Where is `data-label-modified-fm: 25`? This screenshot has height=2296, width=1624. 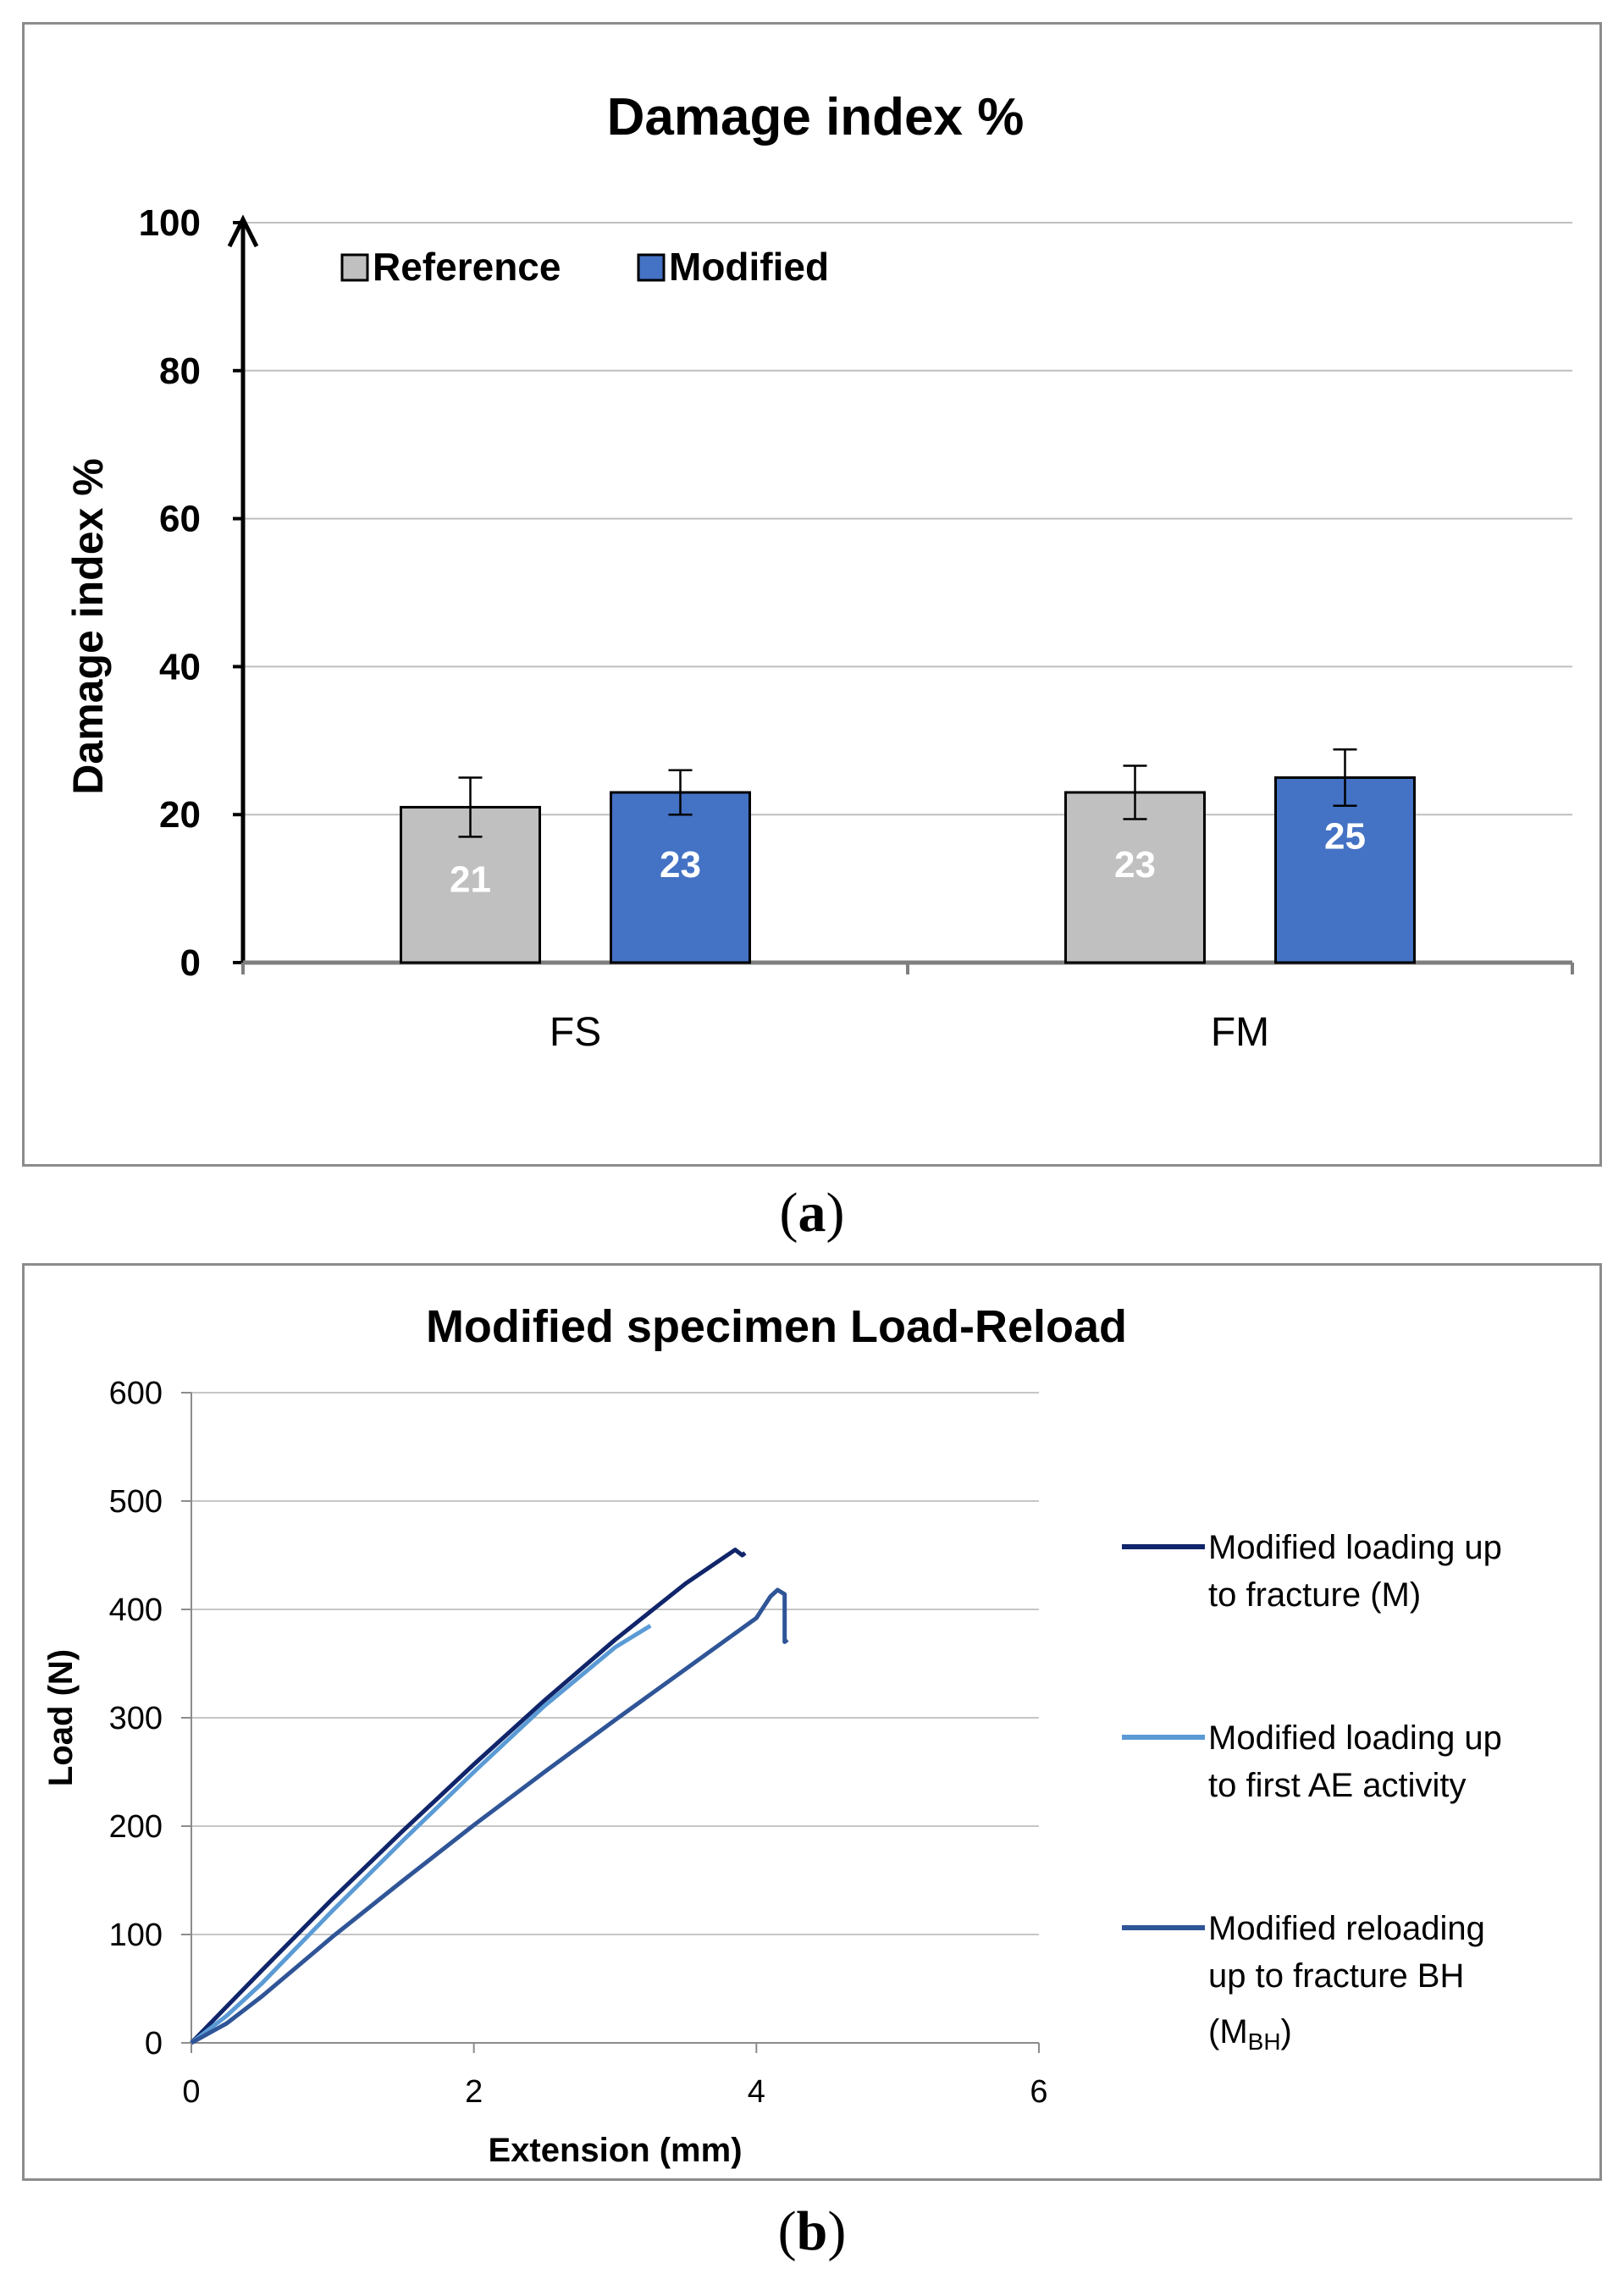 data-label-modified-fm: 25 is located at coordinates (1345, 837).